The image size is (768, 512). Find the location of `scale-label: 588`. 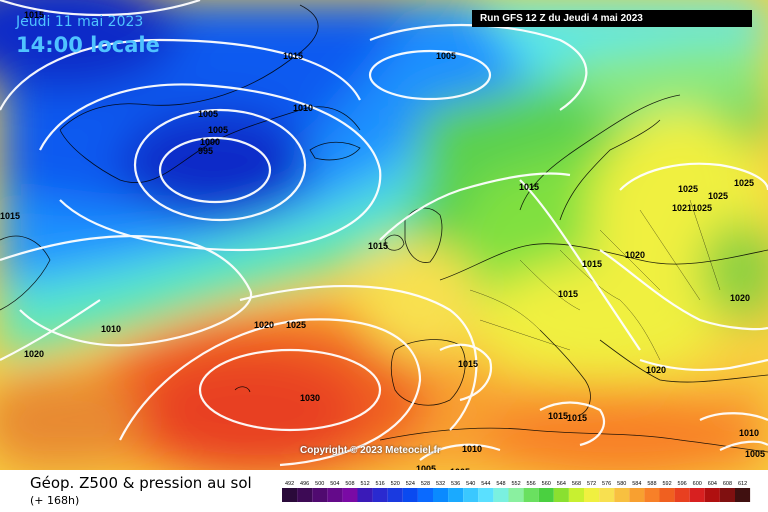

scale-label: 588 is located at coordinates (651, 484).